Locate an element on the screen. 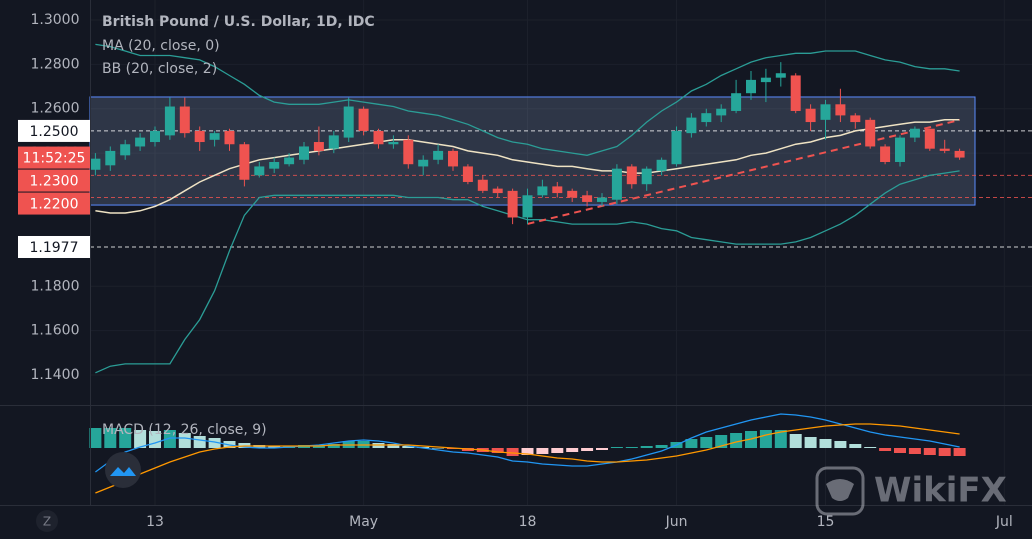 Image resolution: width=1032 pixels, height=539 pixels. y-tick-label: 1.1600 is located at coordinates (55, 331).